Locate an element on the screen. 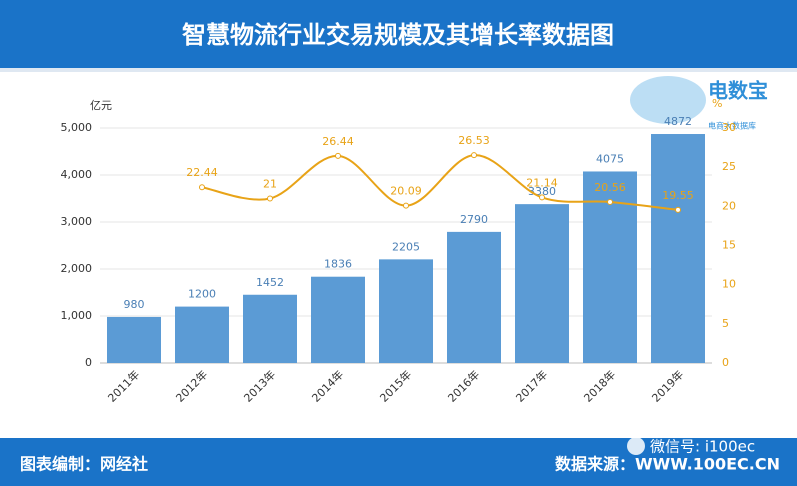 The height and width of the screenshot is (486, 797). logo-subtitle: 电商大数据库 is located at coordinates (732, 126).